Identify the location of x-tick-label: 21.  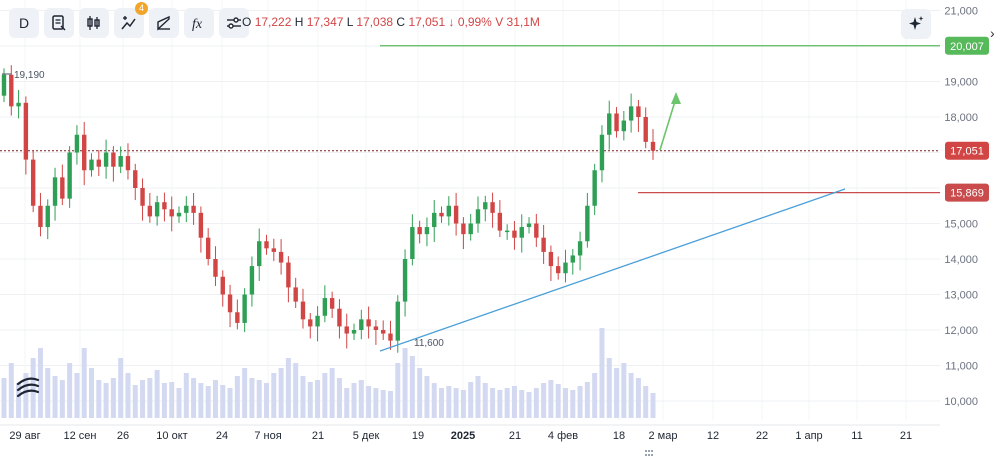
(515, 436).